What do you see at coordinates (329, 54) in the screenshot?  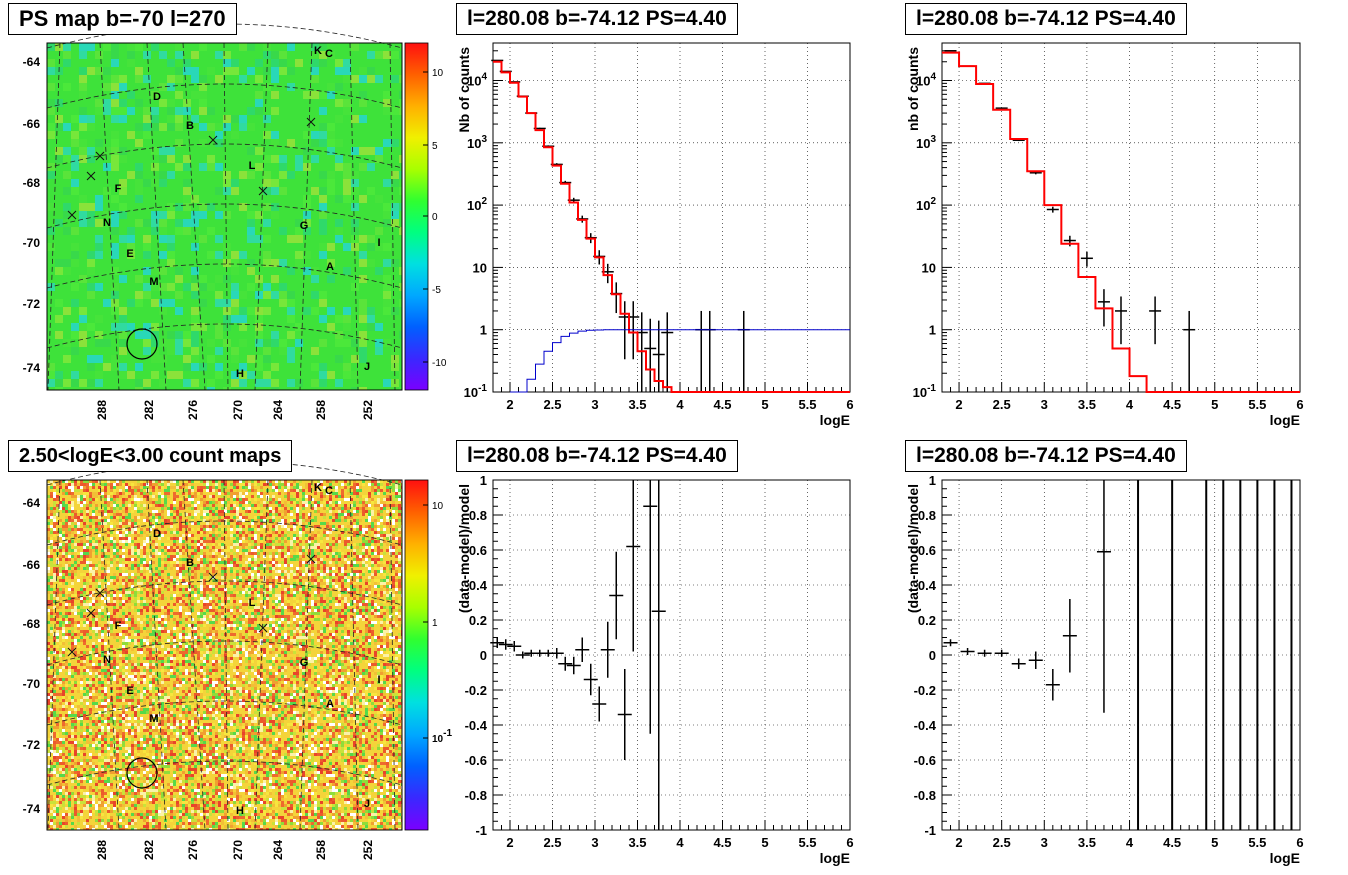 I see `source-label: C` at bounding box center [329, 54].